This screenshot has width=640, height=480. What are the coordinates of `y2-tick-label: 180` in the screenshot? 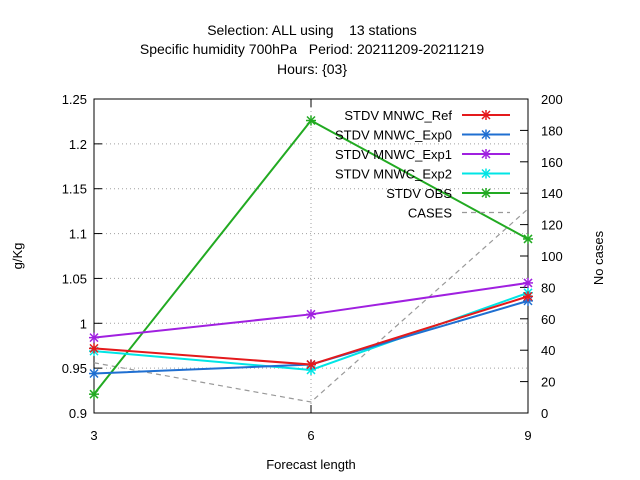 It's located at (552, 130).